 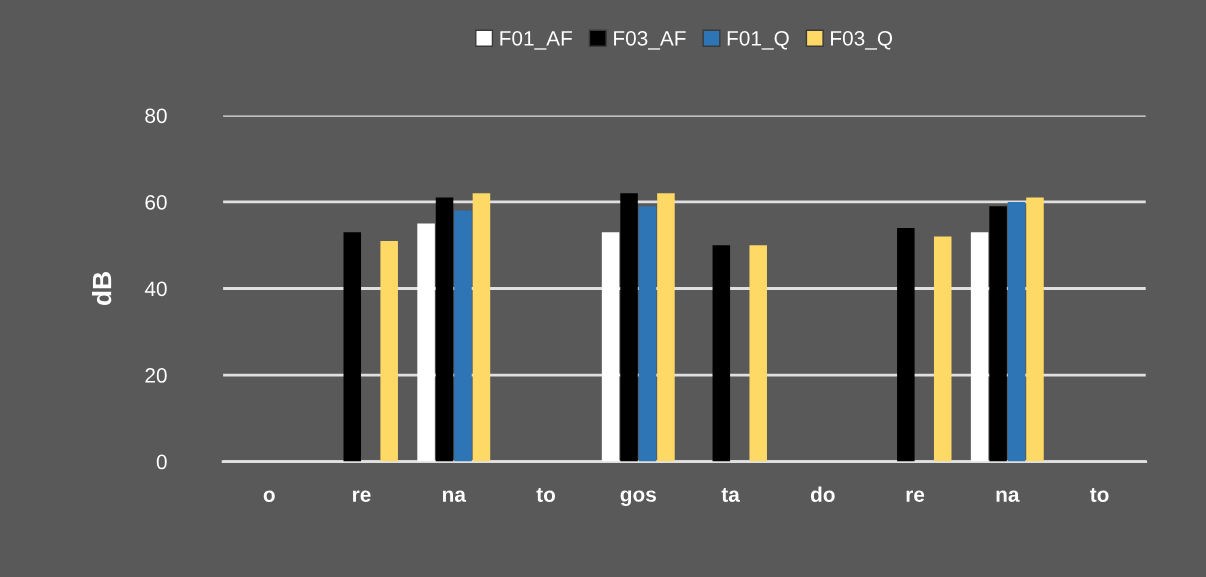 I want to click on legend-label: F03_AF, so click(x=650, y=40).